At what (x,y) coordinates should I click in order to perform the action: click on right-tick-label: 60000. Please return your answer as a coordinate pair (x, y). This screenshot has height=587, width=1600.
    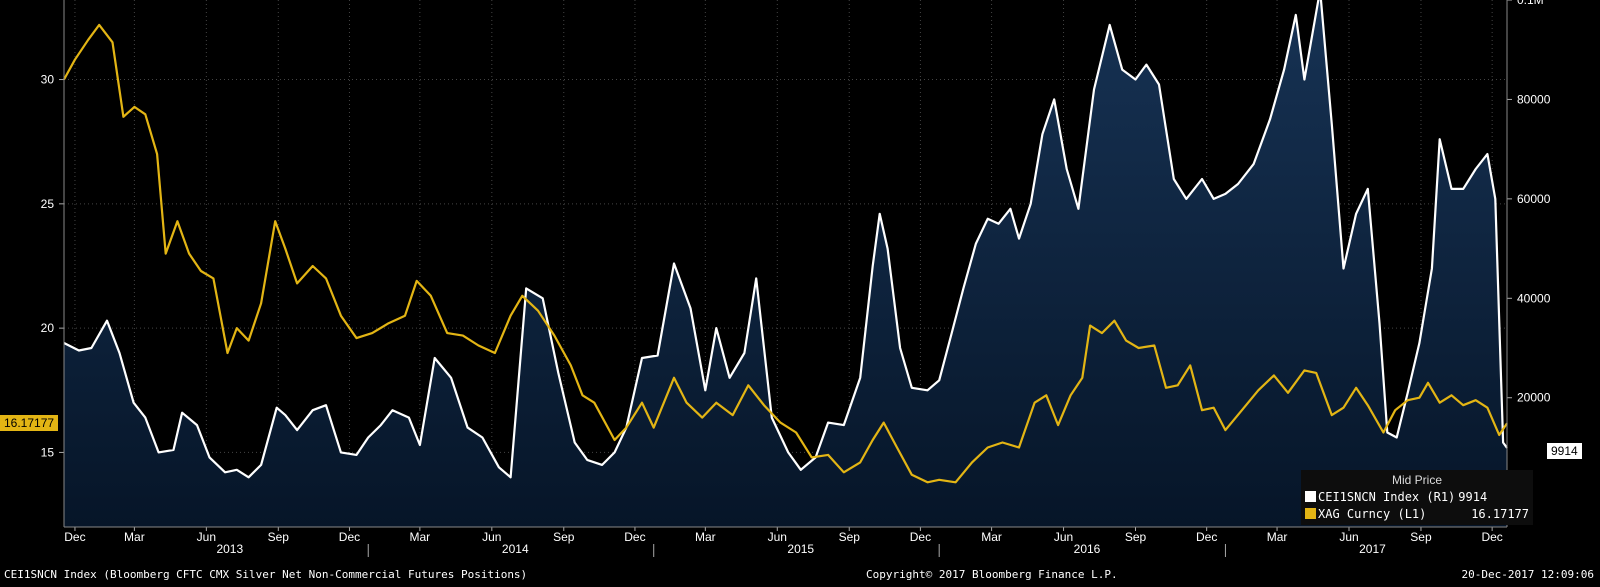
    Looking at the image, I should click on (1534, 199).